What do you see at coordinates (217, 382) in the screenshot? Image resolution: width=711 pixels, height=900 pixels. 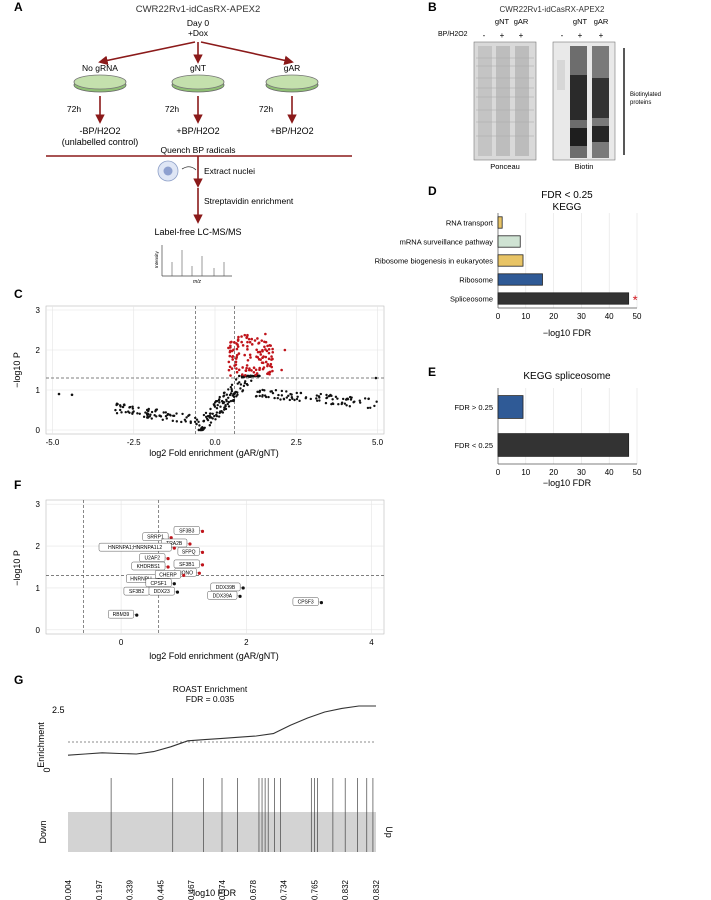 I see `panel-c-points` at bounding box center [217, 382].